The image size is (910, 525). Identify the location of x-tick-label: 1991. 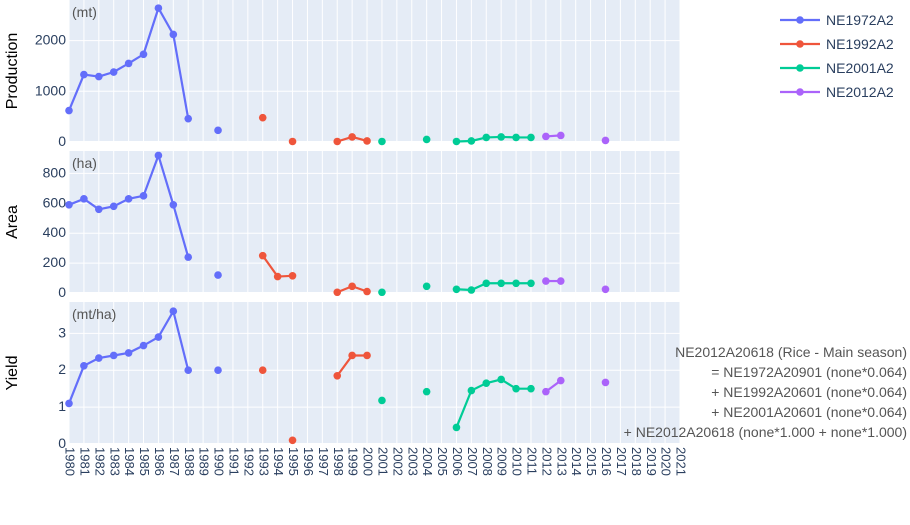
(233, 461).